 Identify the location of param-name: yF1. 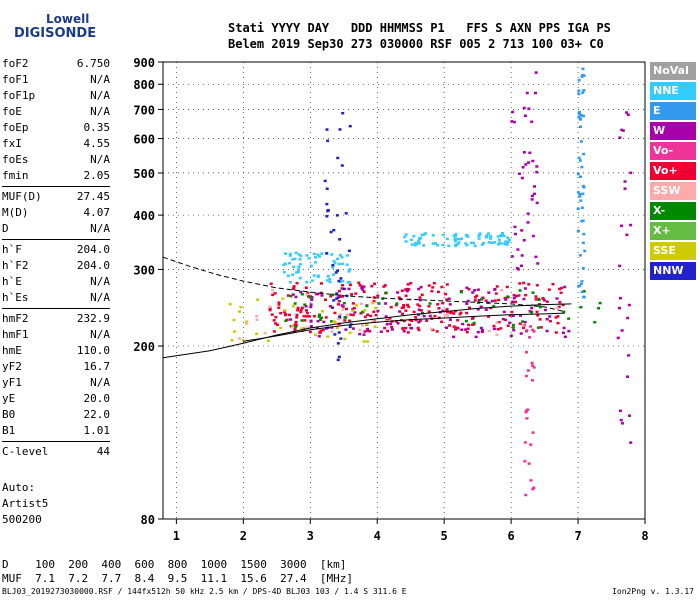
(12, 382).